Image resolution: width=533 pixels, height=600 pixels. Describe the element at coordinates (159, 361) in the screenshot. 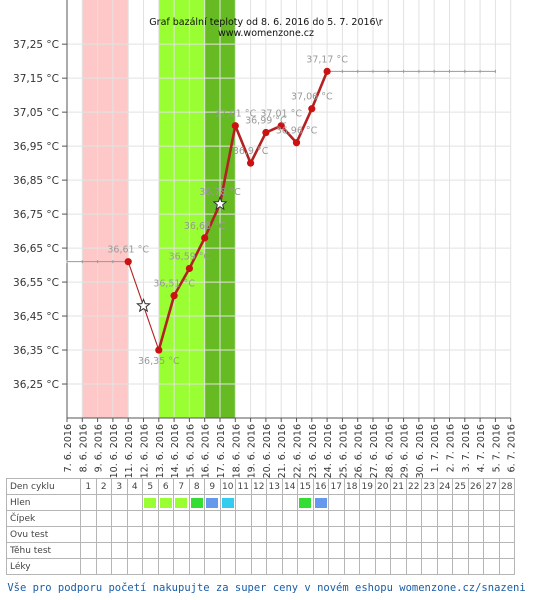

I see `point-label: 36,35 °C` at that location.